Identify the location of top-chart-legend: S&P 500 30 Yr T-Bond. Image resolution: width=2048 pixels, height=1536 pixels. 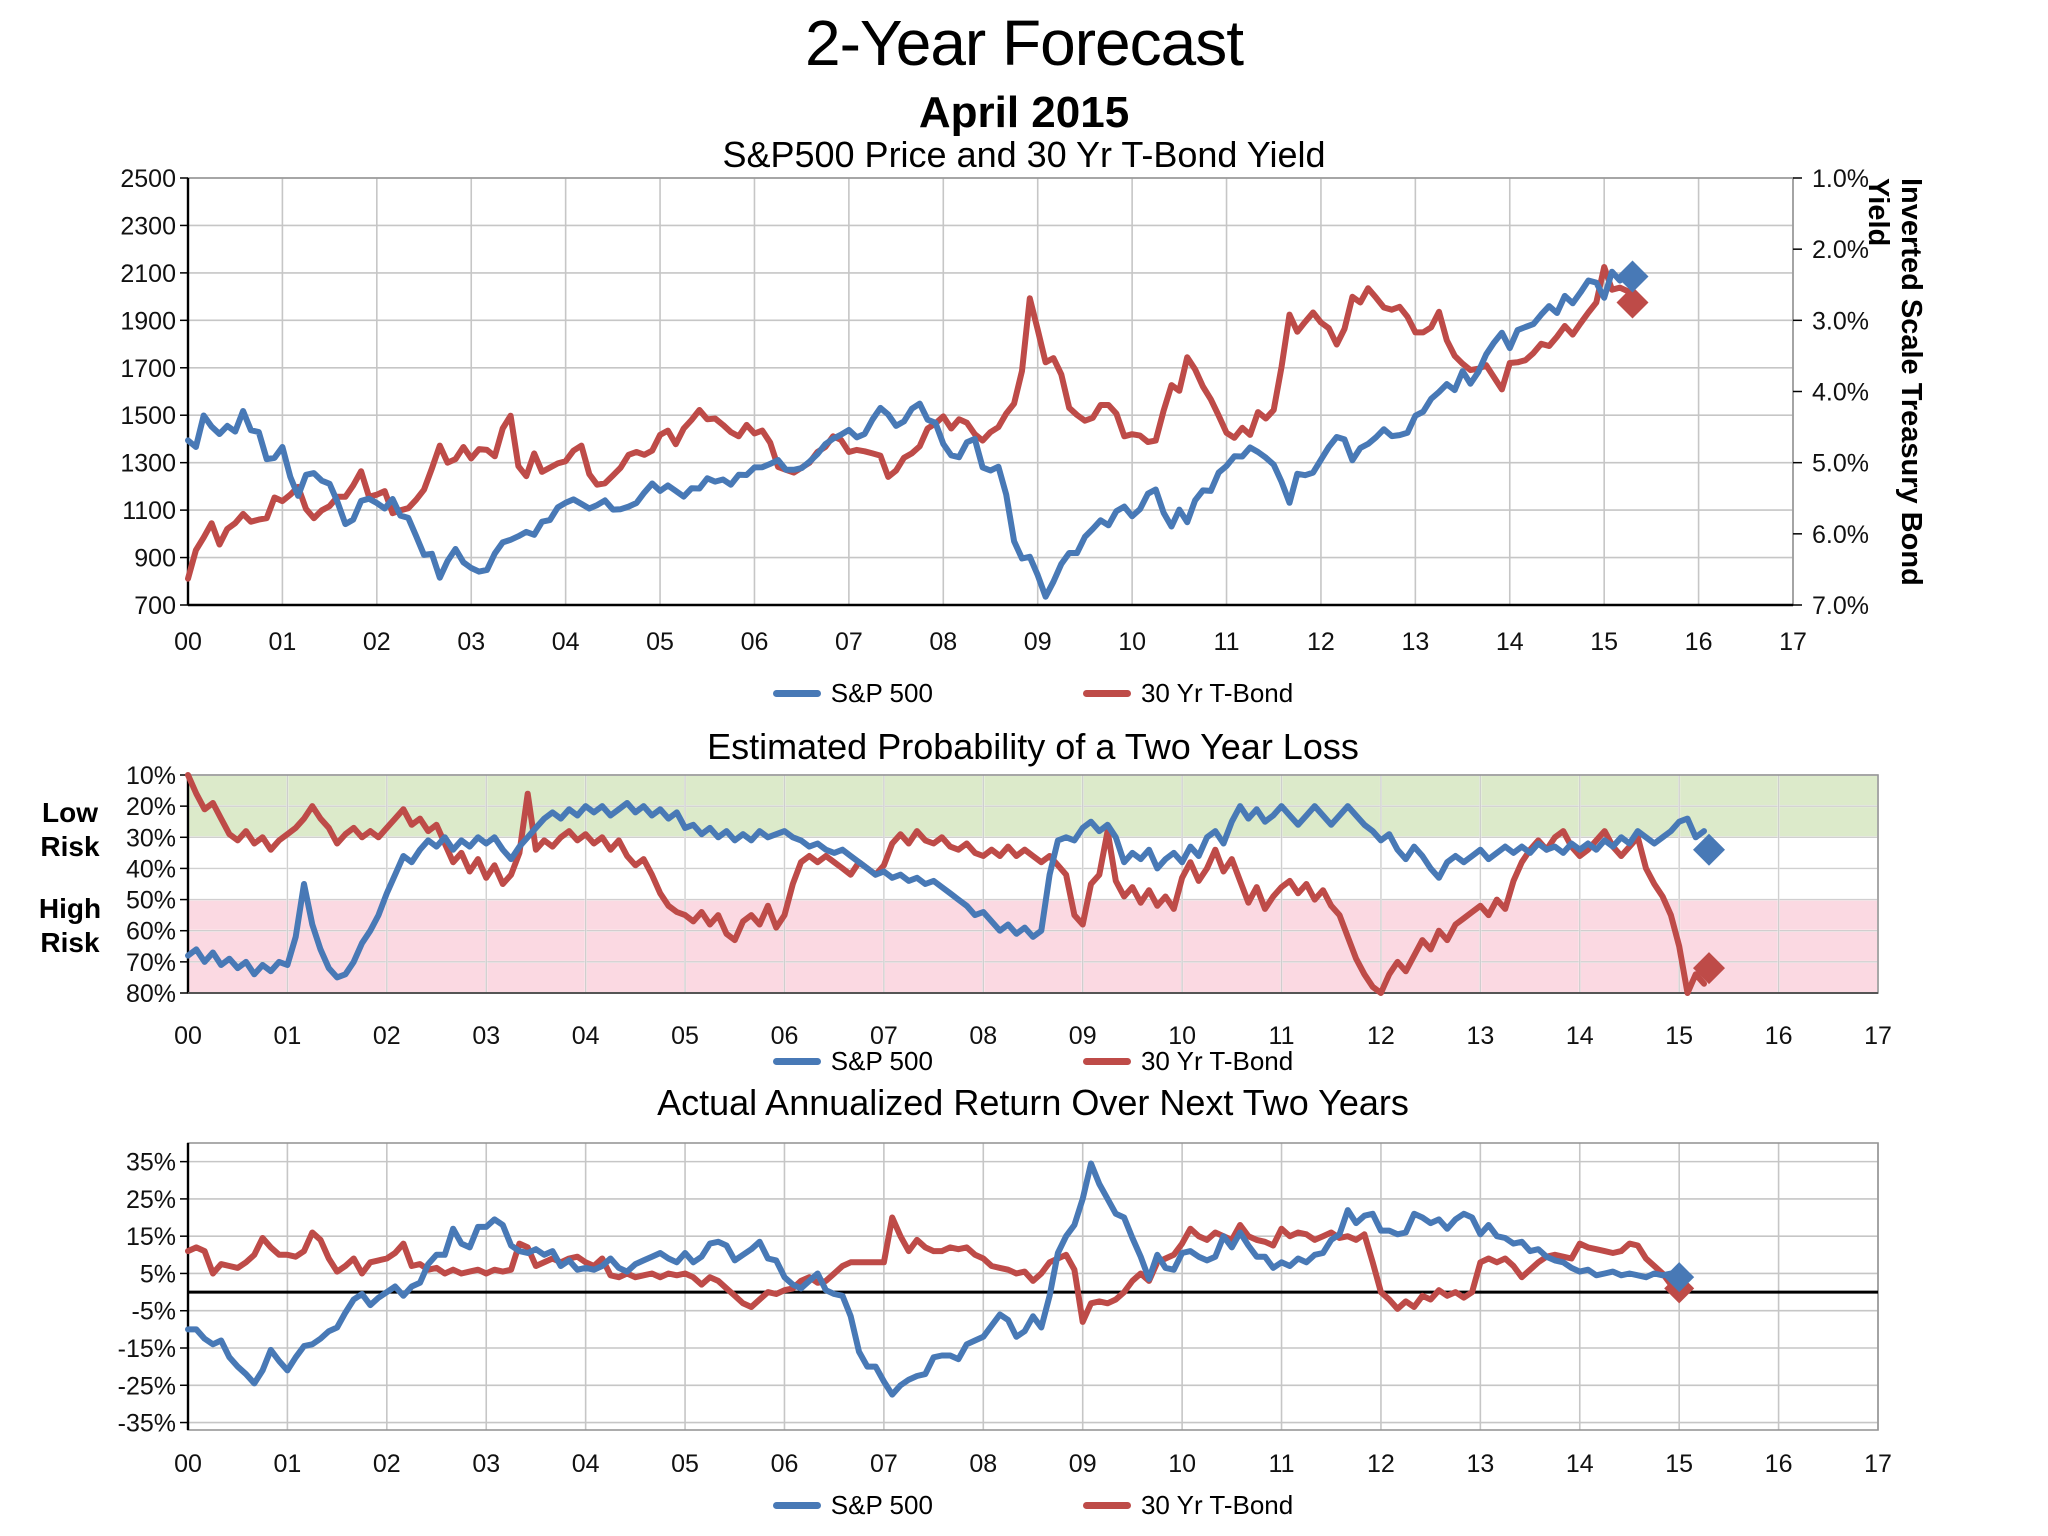
(1033, 693).